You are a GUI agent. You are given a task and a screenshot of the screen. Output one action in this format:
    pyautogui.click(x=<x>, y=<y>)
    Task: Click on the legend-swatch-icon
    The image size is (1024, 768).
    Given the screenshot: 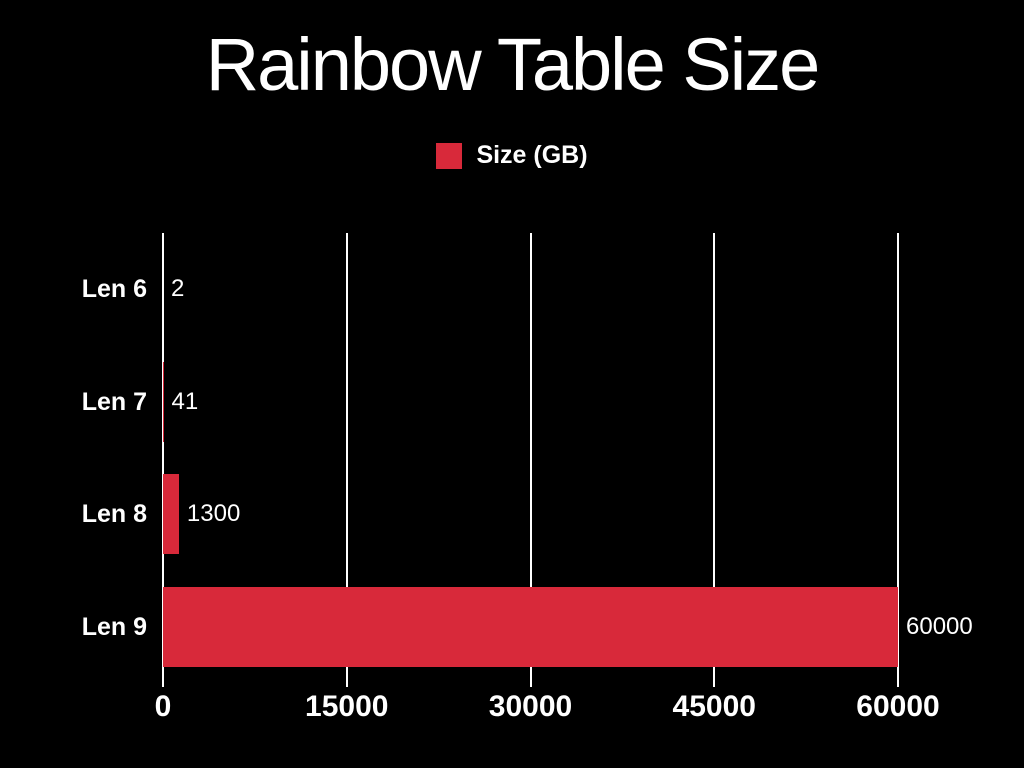 What is the action you would take?
    pyautogui.click(x=449, y=155)
    